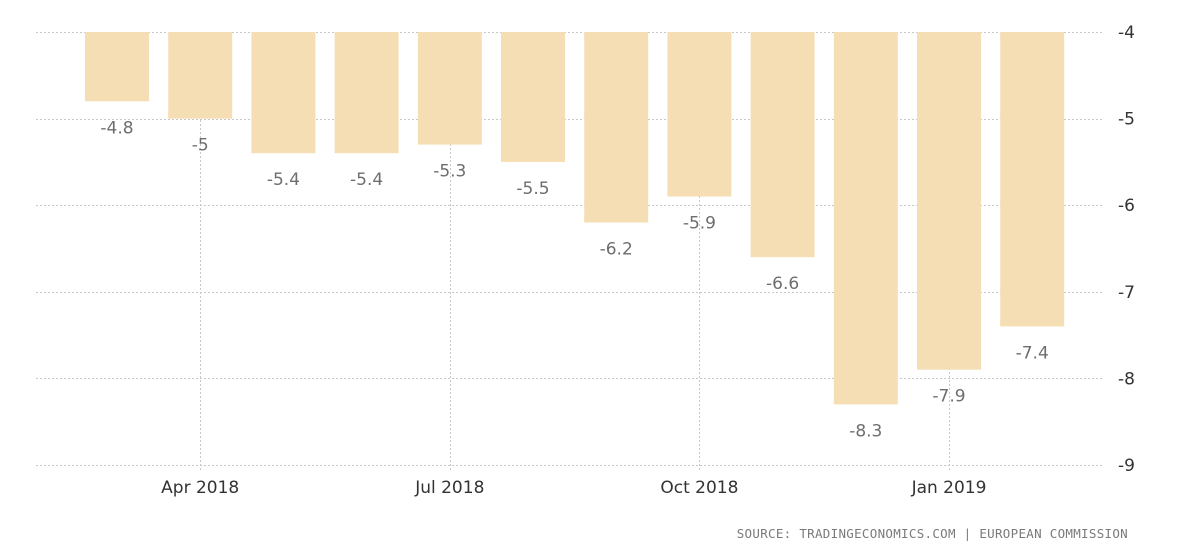 Image resolution: width=1200 pixels, height=559 pixels. I want to click on data-label: -5.5, so click(532, 189).